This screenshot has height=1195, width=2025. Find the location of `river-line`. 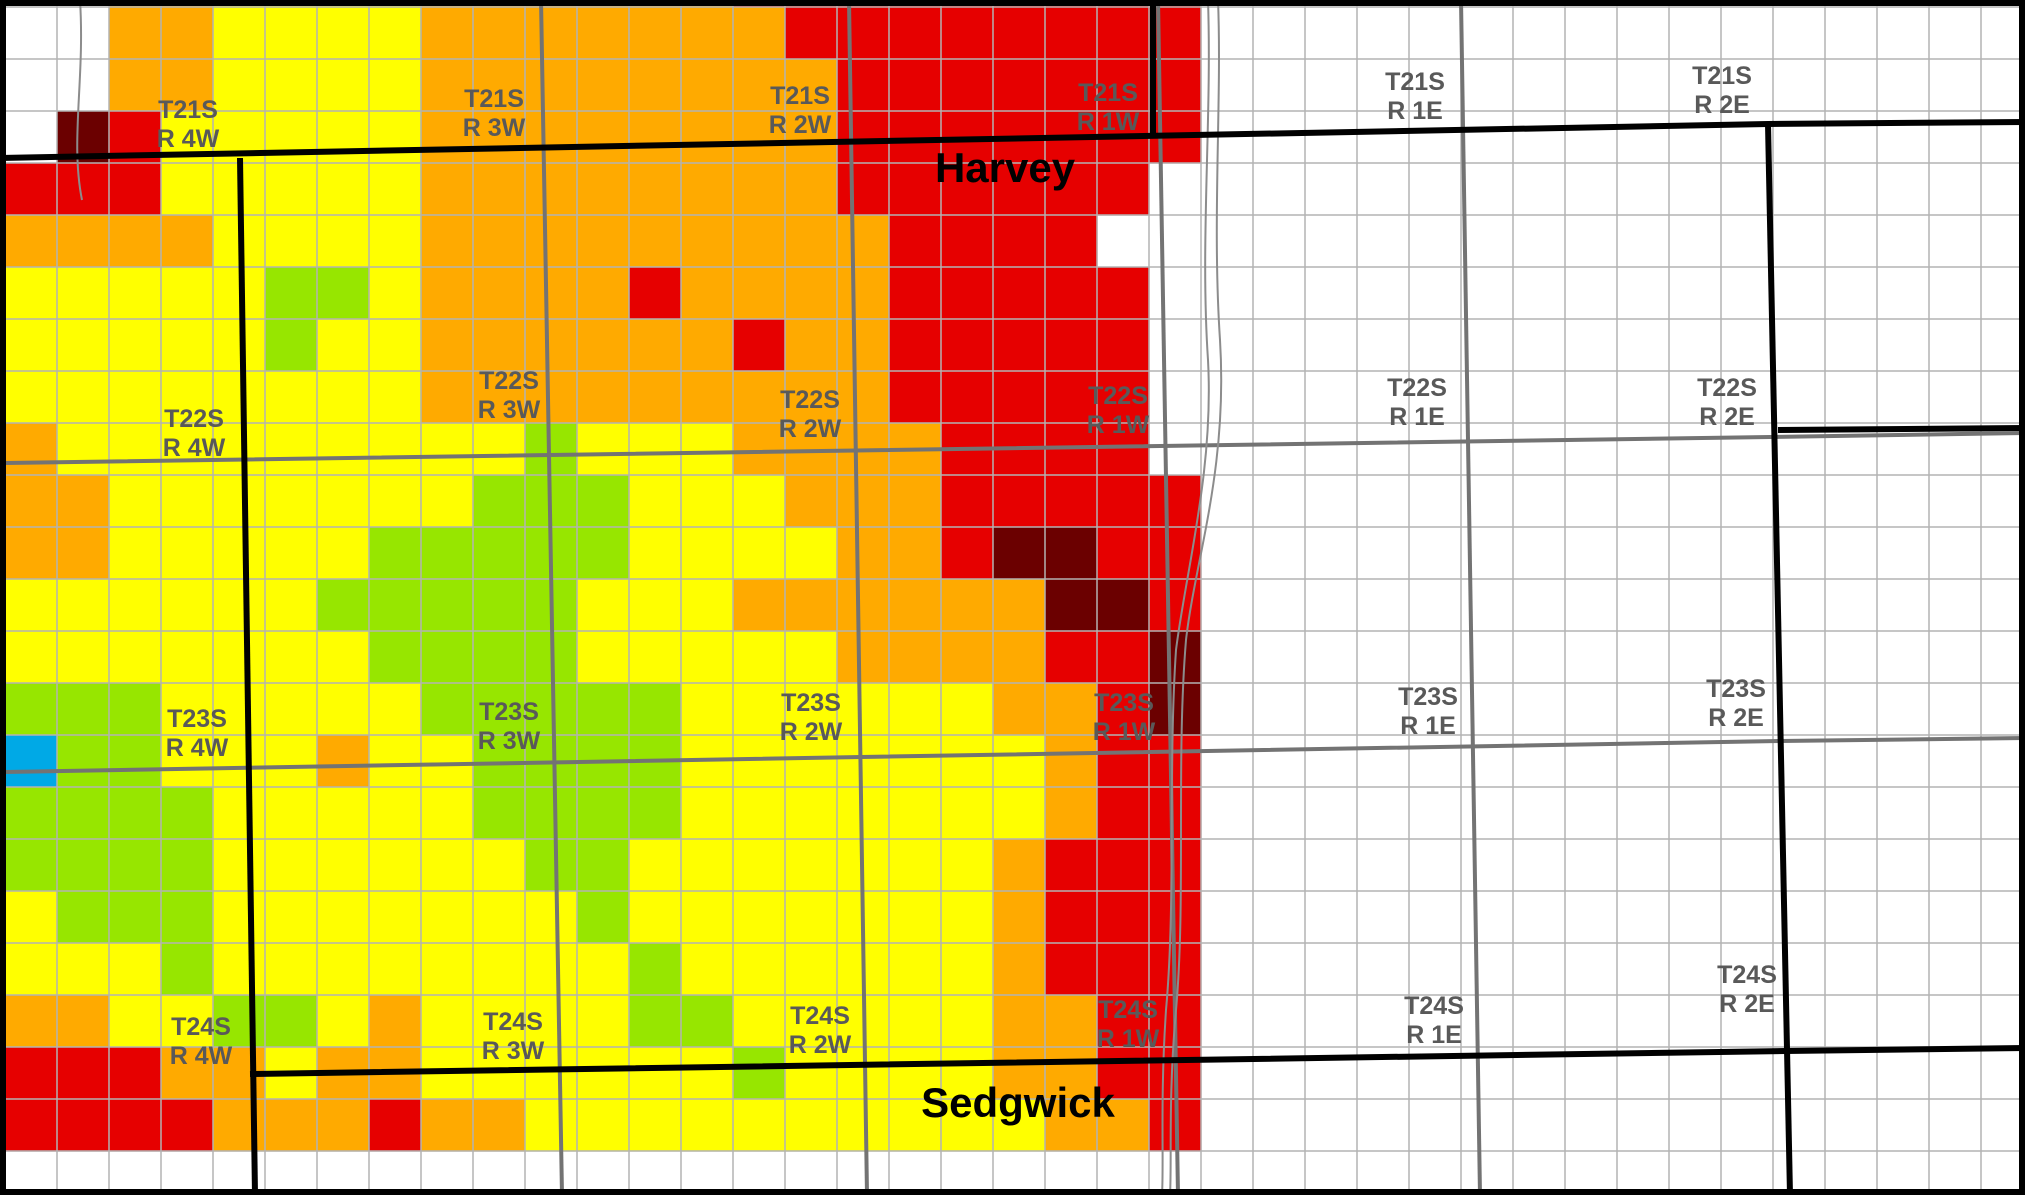

river-line is located at coordinates (1185, 597).